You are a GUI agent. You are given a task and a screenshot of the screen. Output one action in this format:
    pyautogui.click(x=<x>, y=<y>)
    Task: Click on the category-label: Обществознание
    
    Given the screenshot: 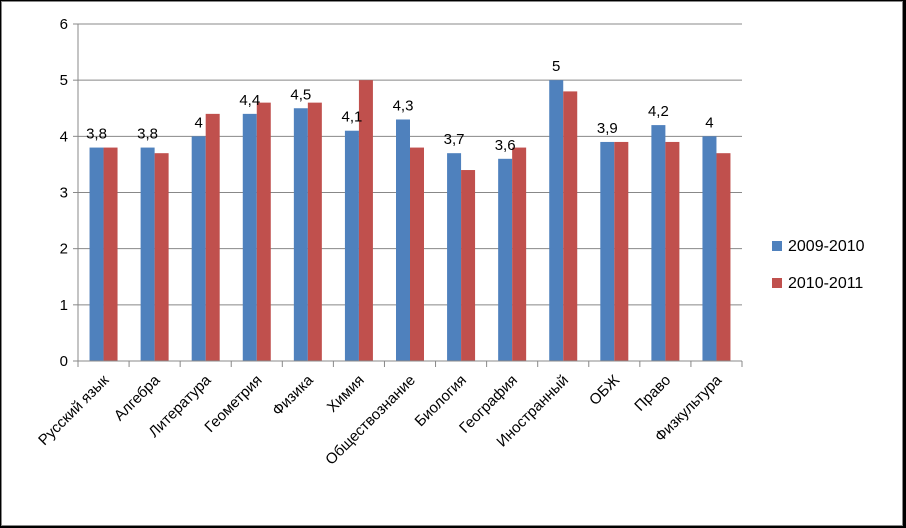 What is the action you would take?
    pyautogui.click(x=370, y=420)
    